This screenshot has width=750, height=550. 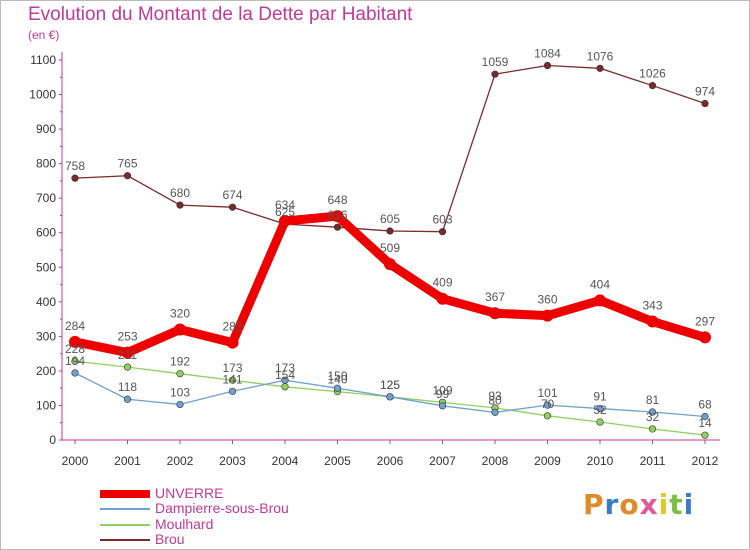 What do you see at coordinates (495, 461) in the screenshot?
I see `x-tick-label: 2008` at bounding box center [495, 461].